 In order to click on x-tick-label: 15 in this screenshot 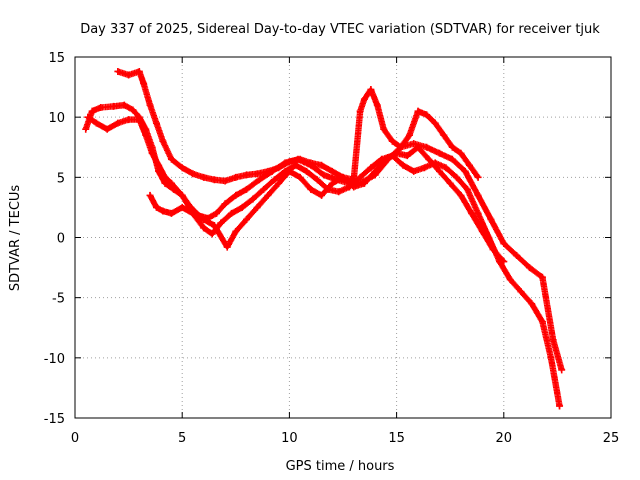, I will do `click(396, 438)`.